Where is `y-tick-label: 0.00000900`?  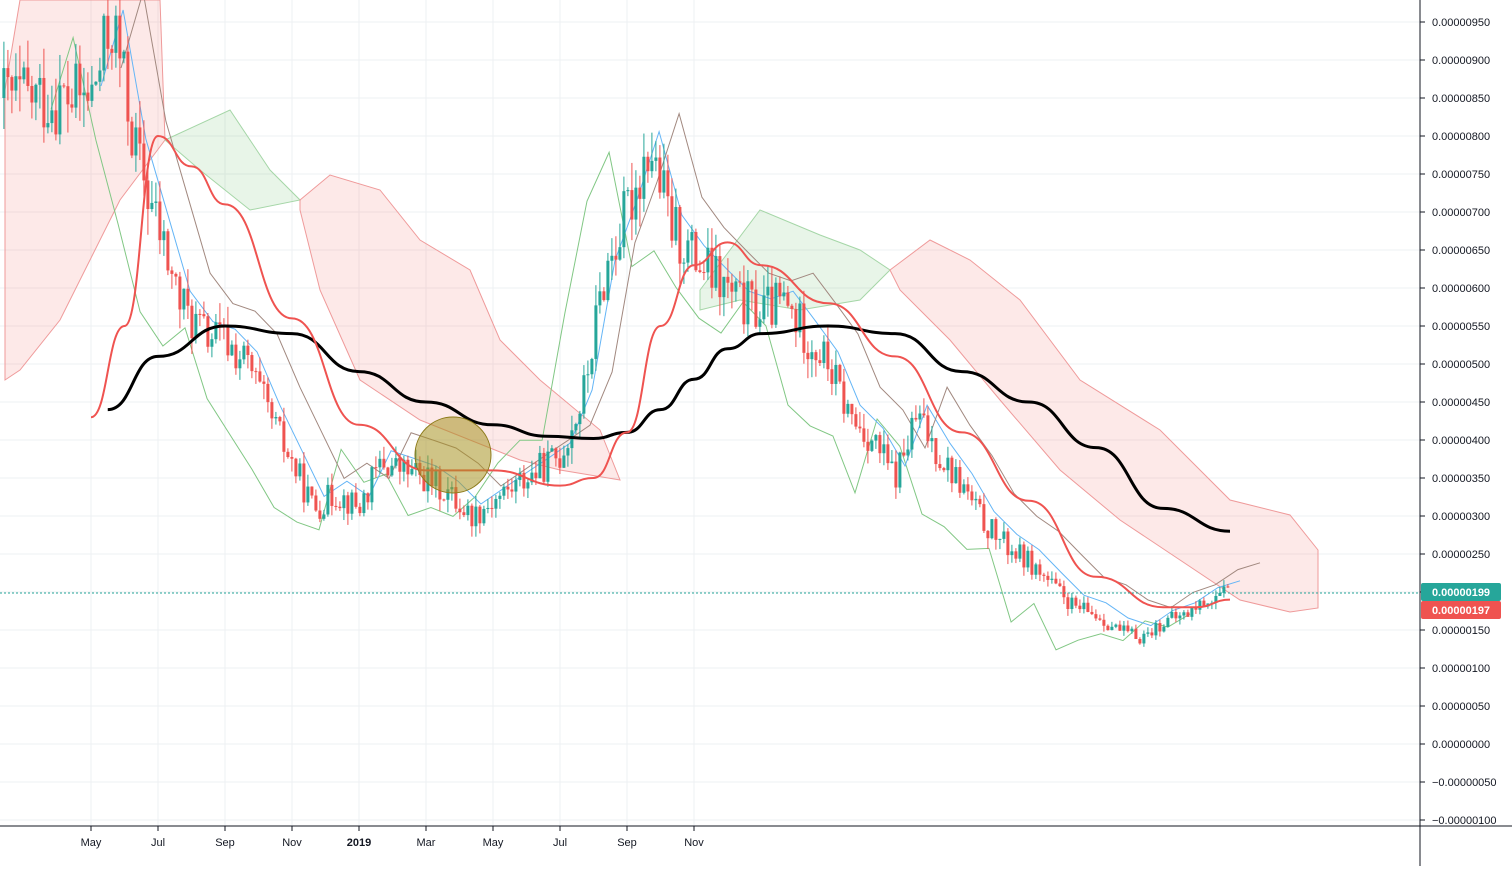
y-tick-label: 0.00000900 is located at coordinates (1461, 61).